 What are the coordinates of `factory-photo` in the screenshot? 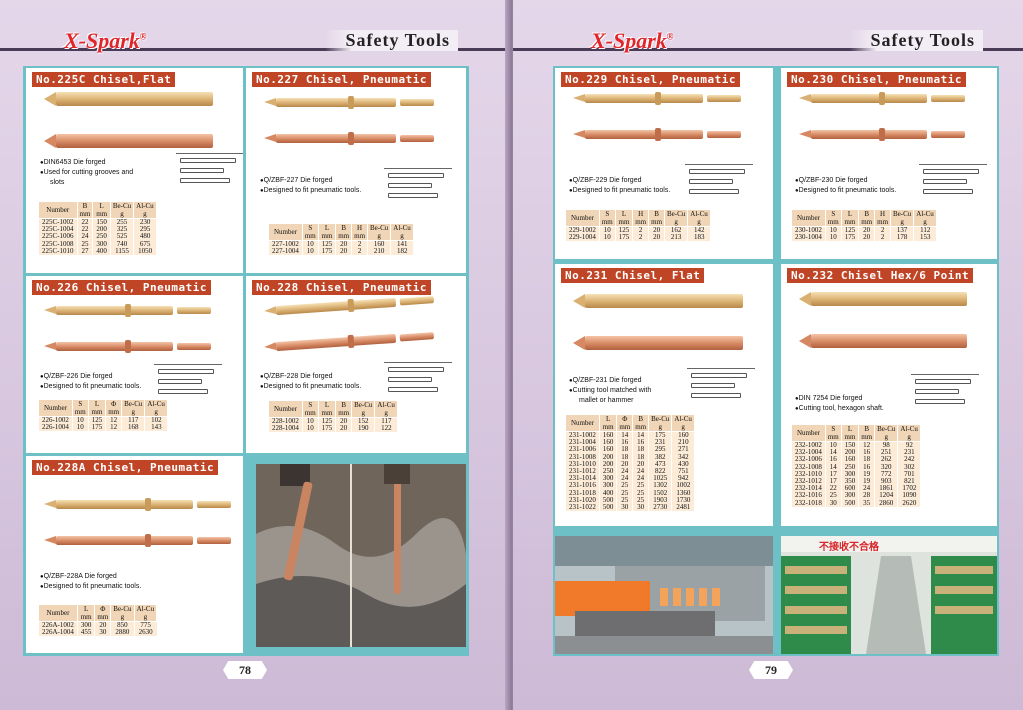 It's located at (664, 595).